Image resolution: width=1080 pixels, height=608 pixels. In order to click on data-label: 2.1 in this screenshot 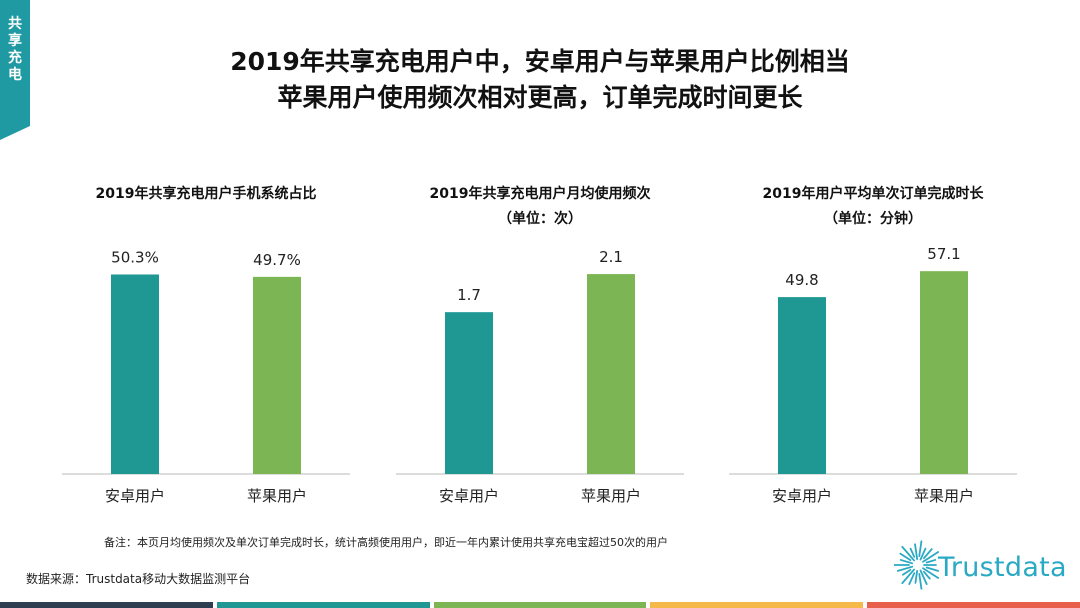, I will do `click(611, 257)`.